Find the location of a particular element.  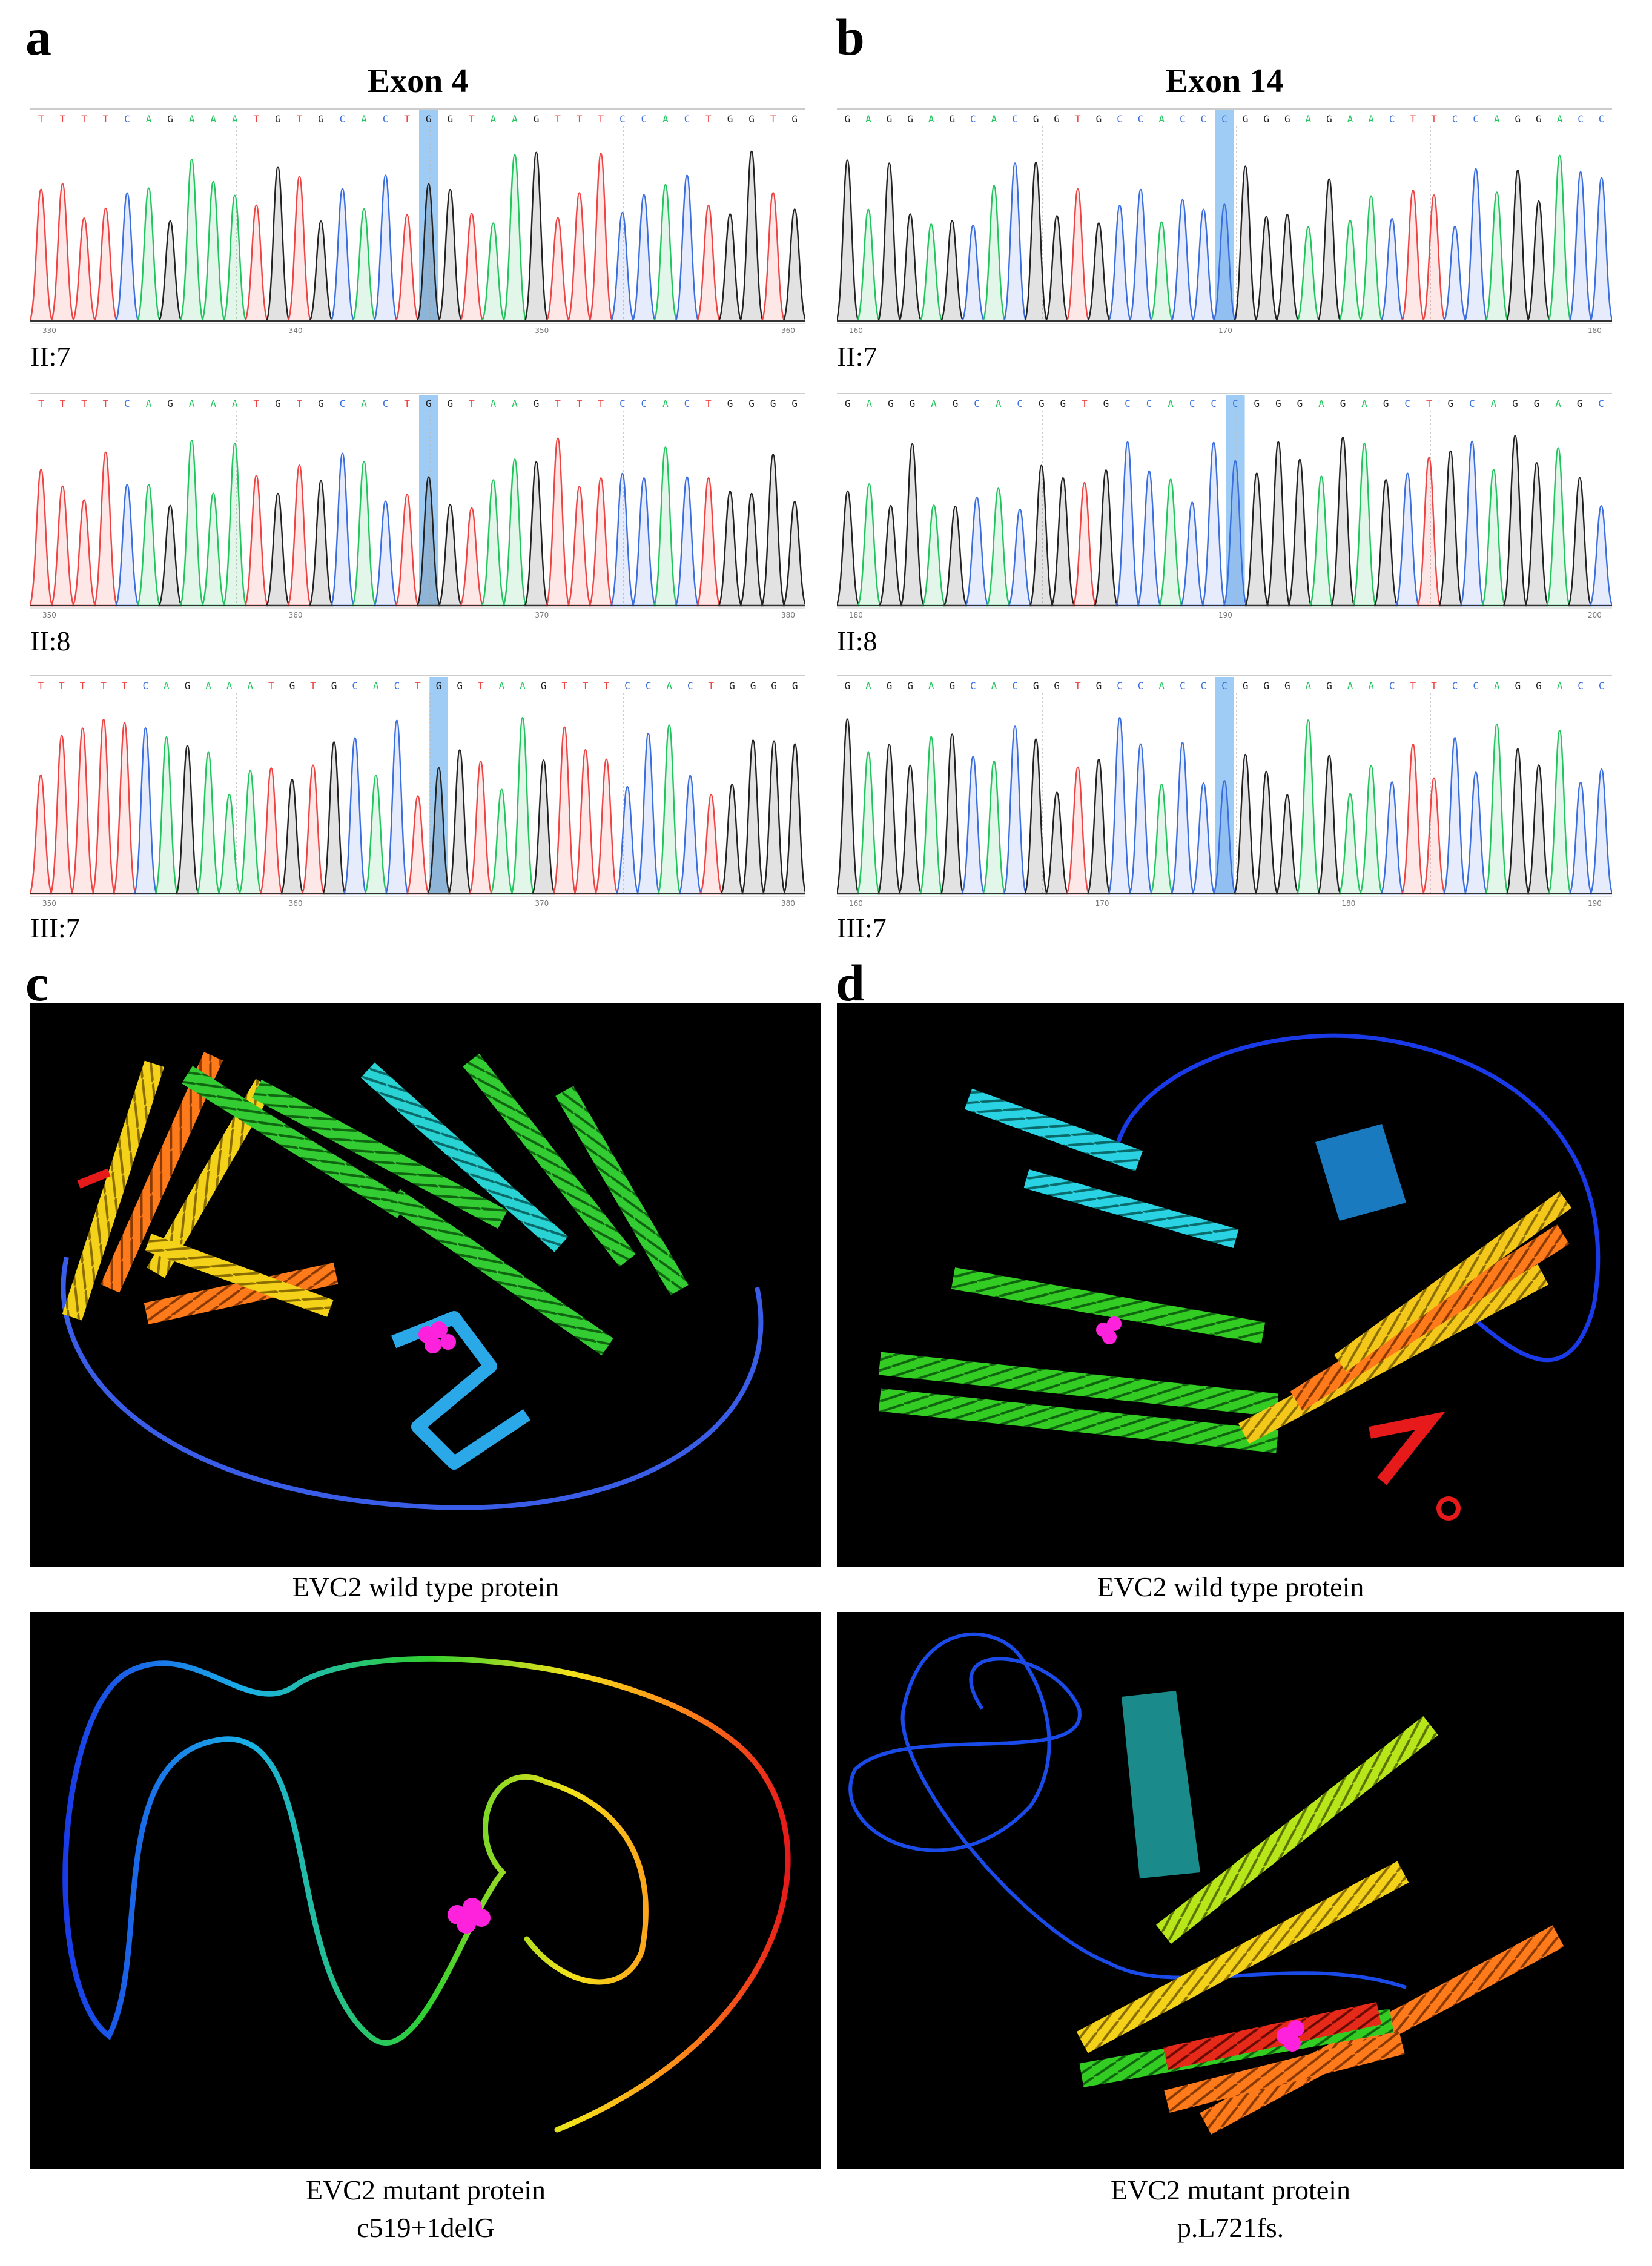

tick-label: 380 is located at coordinates (788, 903).